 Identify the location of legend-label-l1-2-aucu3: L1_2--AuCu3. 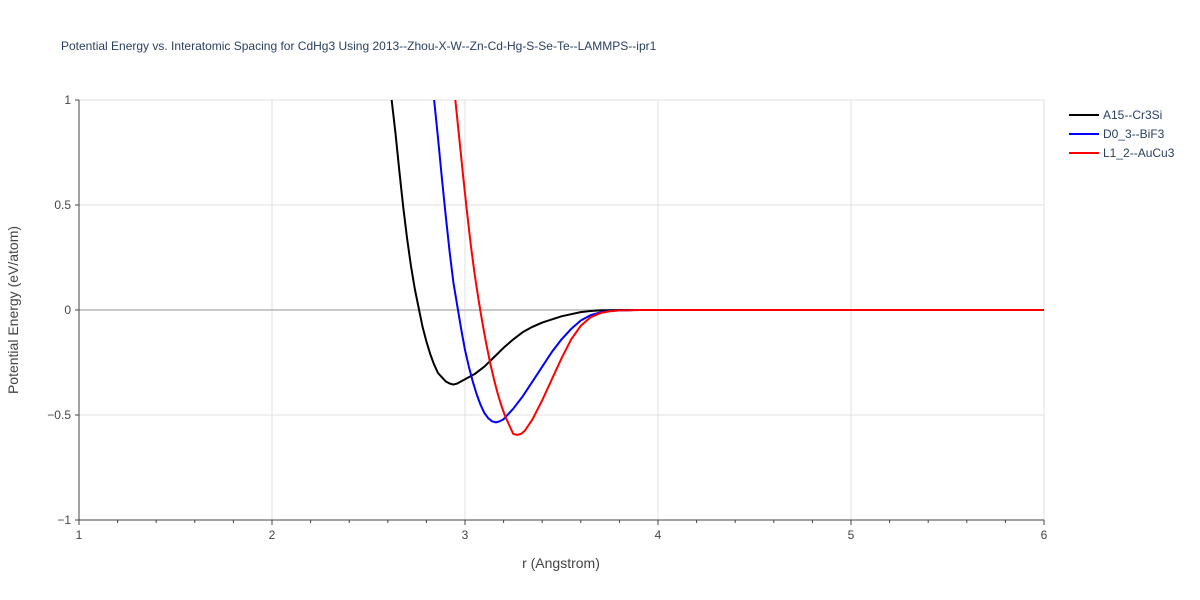
(1139, 153).